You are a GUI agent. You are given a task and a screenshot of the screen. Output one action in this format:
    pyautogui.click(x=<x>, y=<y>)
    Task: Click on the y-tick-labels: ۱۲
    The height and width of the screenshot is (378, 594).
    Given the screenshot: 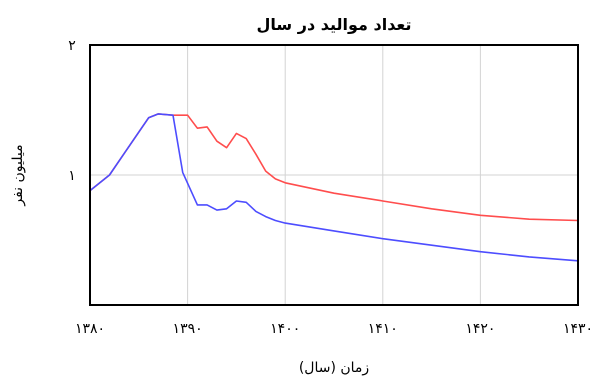 What is the action you would take?
    pyautogui.click(x=72, y=111)
    